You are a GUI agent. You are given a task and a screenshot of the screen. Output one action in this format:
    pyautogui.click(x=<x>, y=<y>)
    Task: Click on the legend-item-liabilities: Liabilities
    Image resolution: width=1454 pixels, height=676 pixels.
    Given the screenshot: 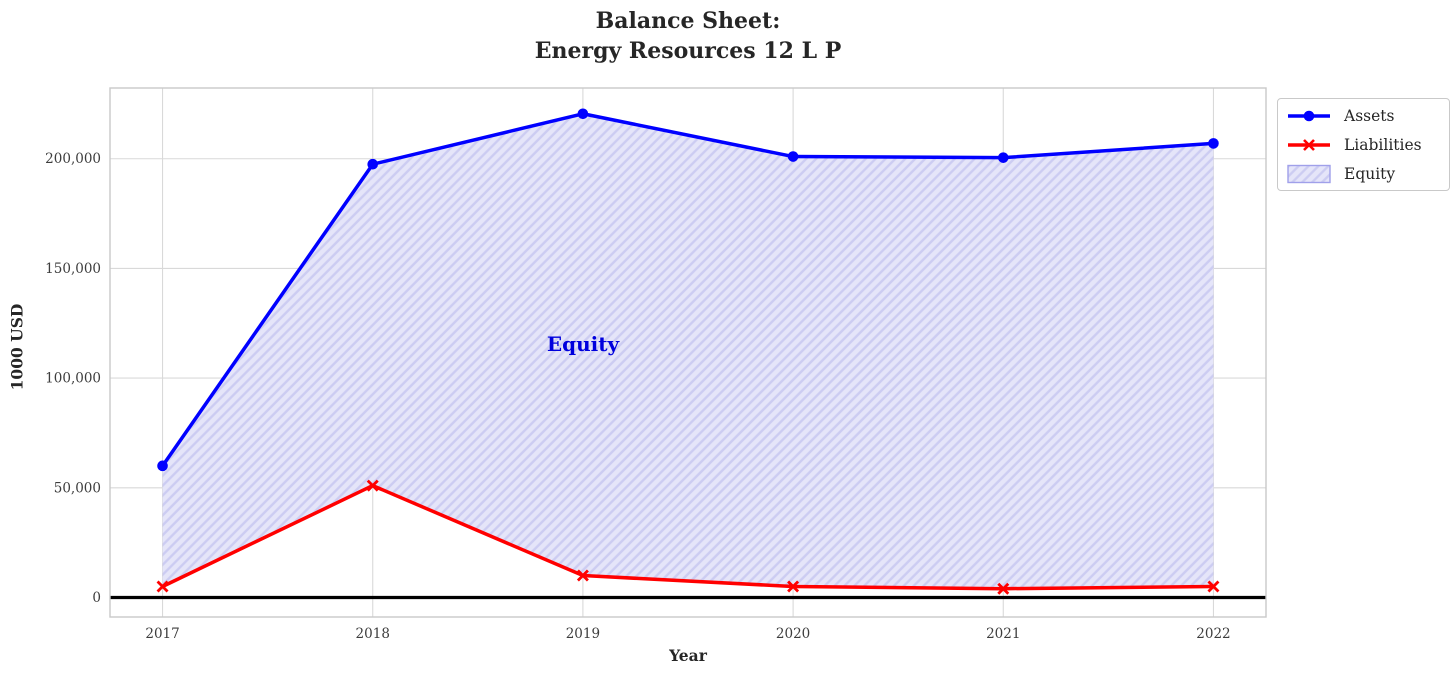 What is the action you would take?
    pyautogui.click(x=1363, y=145)
    